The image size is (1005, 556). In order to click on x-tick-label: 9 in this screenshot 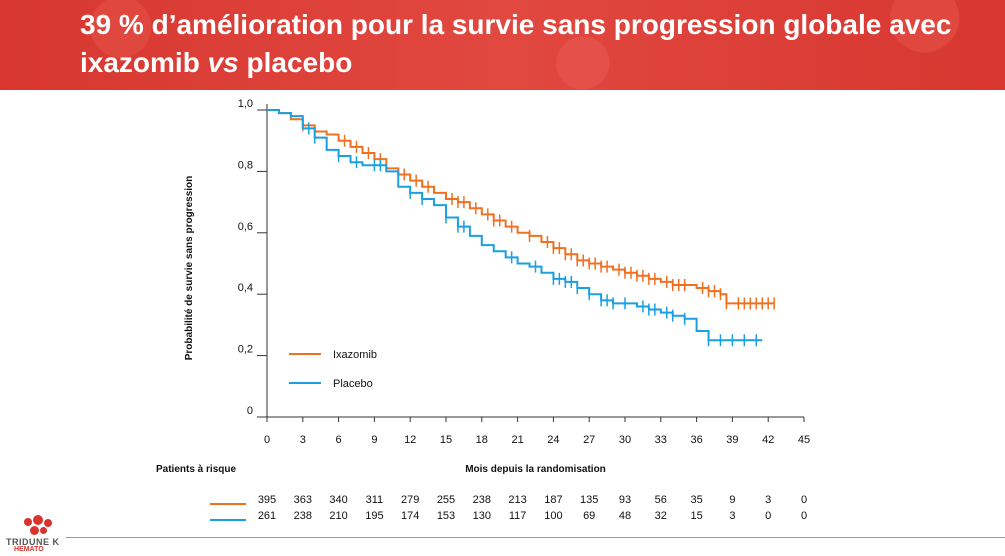, I will do `click(374, 440)`.